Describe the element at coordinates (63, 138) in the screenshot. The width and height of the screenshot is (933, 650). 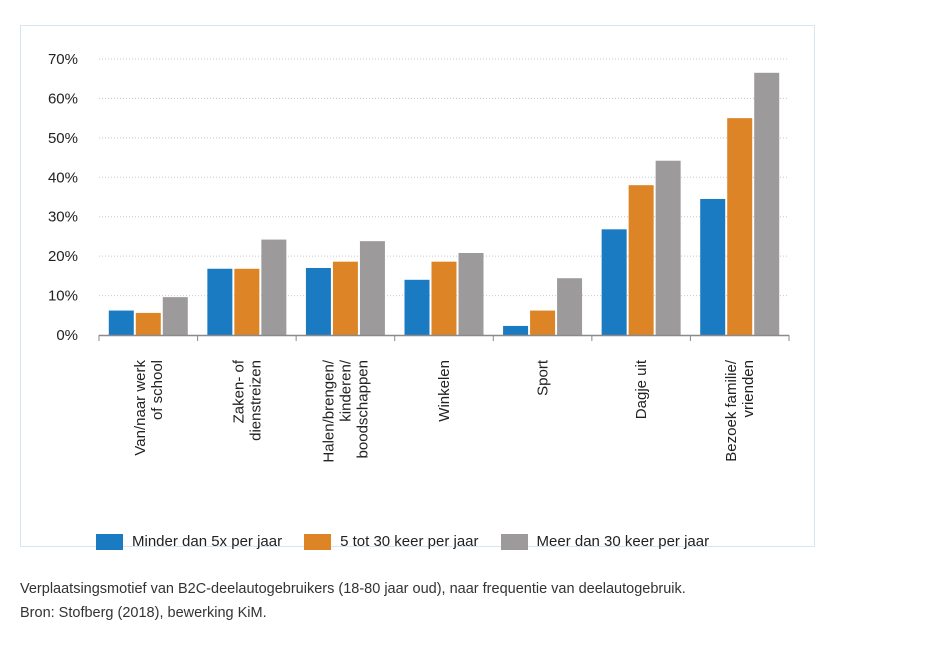
I see `y-tick-label: 50%` at that location.